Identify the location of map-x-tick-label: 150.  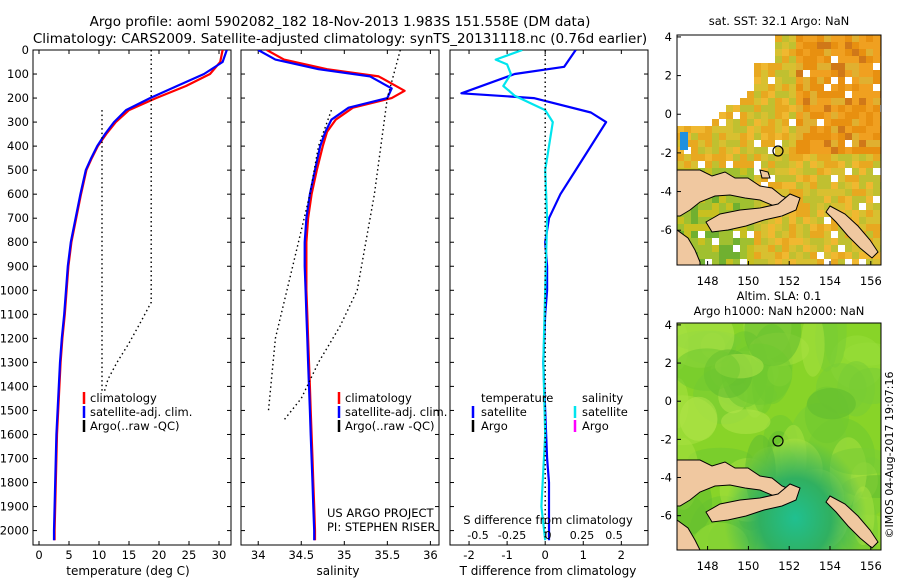
(748, 566).